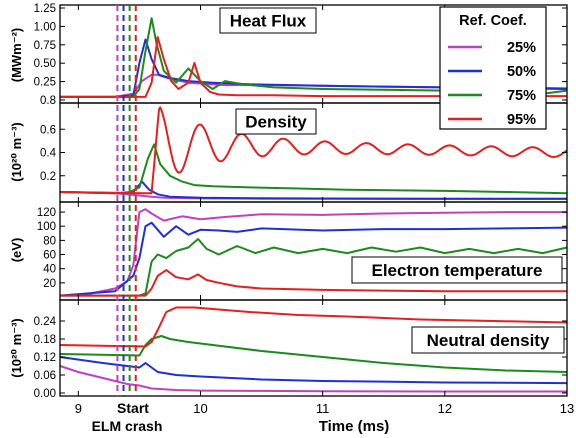  Describe the element at coordinates (45, 340) in the screenshot. I see `y-tick-label: 0.18` at that location.